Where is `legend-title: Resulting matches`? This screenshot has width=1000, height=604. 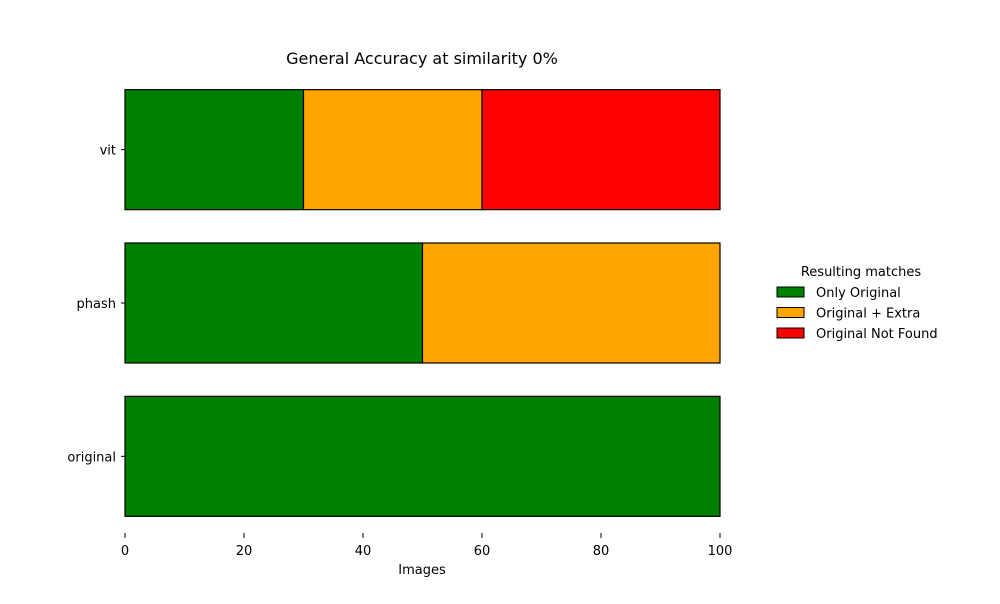 legend-title: Resulting matches is located at coordinates (861, 272).